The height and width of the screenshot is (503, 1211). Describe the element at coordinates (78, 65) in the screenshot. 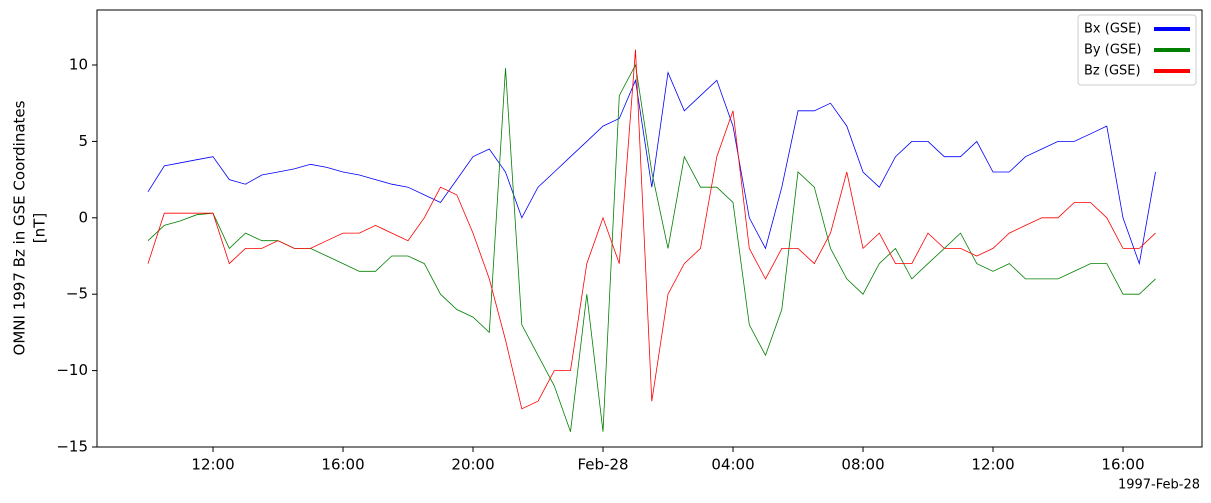

I see `y-tick-label: 10` at that location.